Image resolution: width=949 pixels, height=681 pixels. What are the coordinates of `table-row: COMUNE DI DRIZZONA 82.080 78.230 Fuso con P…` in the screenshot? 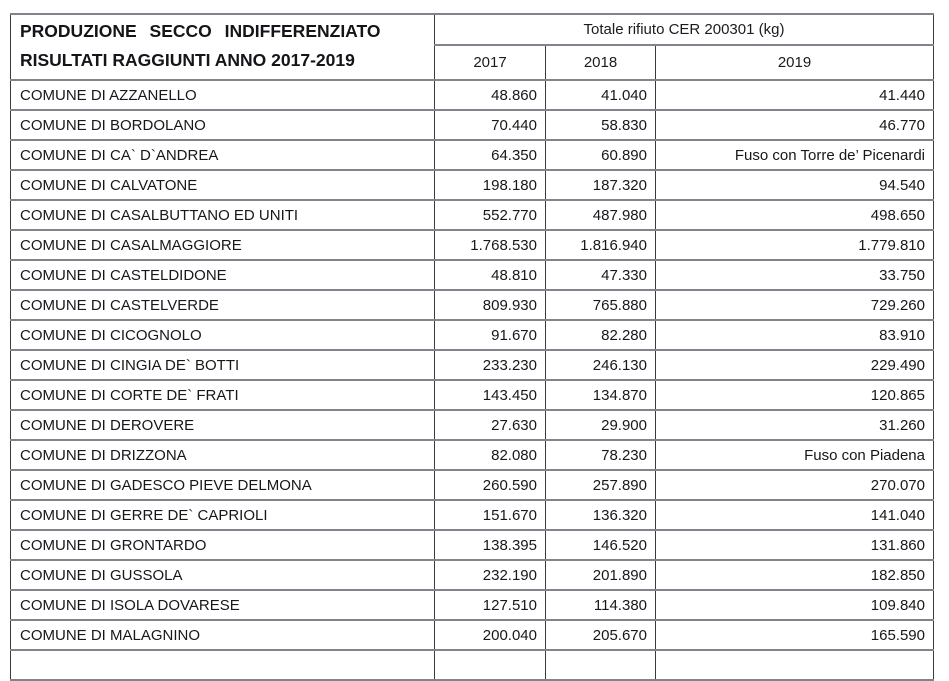 It's located at (472, 455).